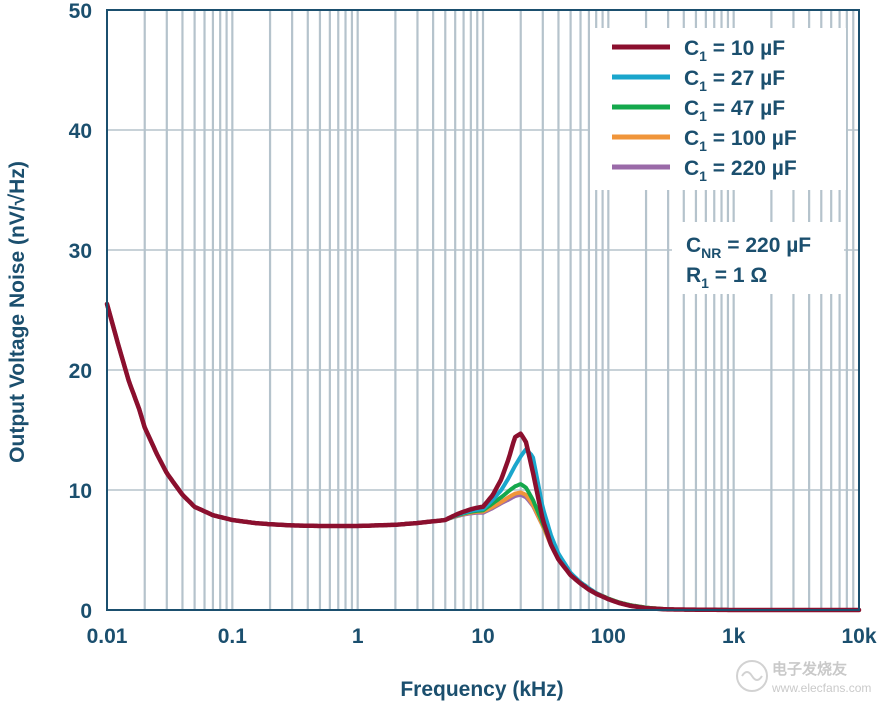  Describe the element at coordinates (726, 277) in the screenshot. I see `annotation-r1: R1 = 1 Ω` at that location.